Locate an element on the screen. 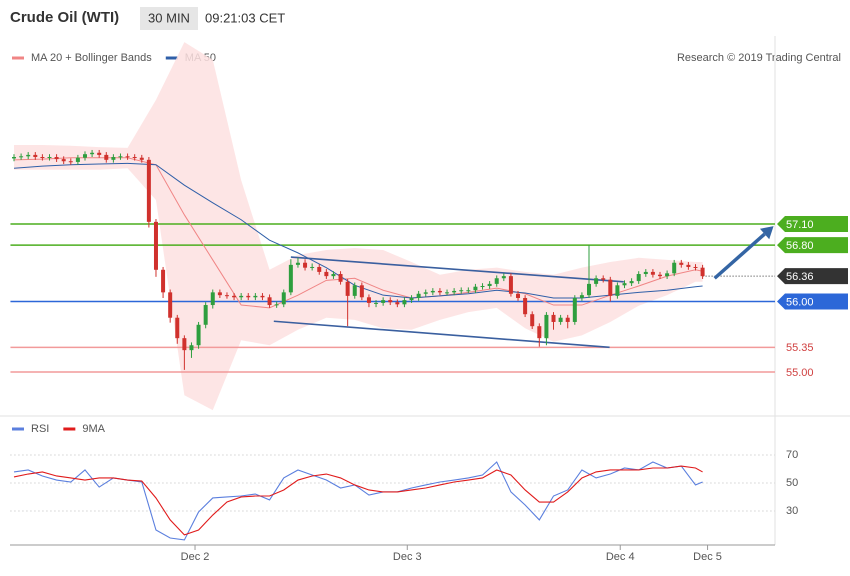 This screenshot has height=576, width=850. trendline is located at coordinates (457, 269).